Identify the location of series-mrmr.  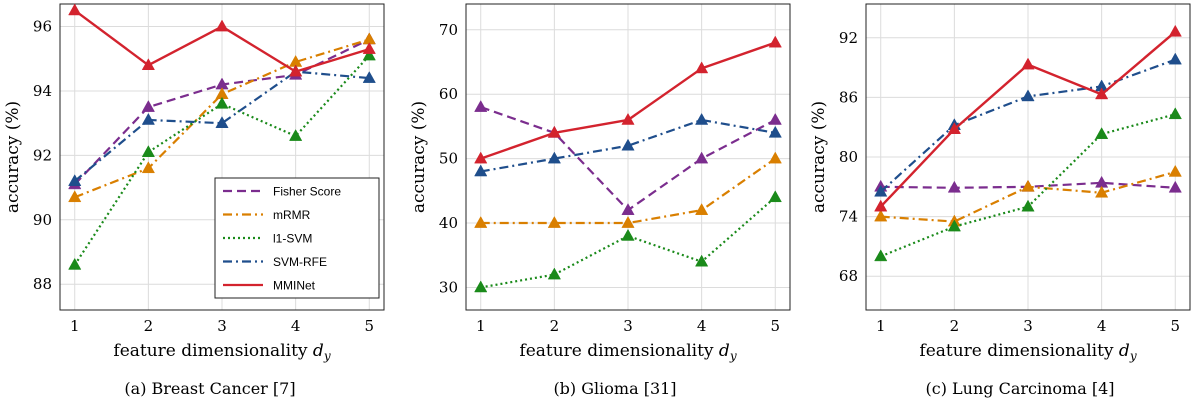
(628, 189).